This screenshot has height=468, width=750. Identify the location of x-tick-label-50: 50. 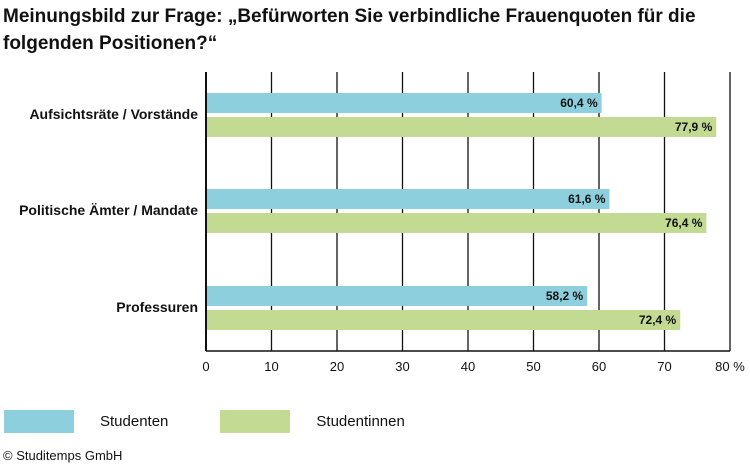
(533, 366).